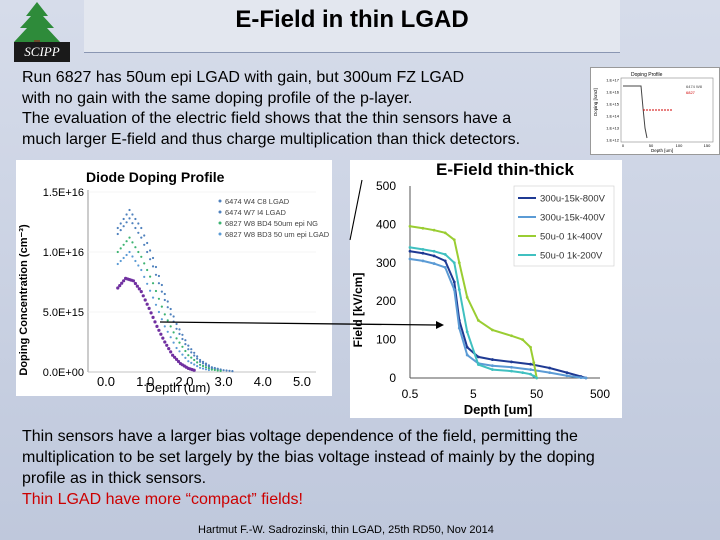 The width and height of the screenshot is (720, 540). What do you see at coordinates (184, 381) in the screenshot?
I see `x-tick-label: 2.0` at bounding box center [184, 381].